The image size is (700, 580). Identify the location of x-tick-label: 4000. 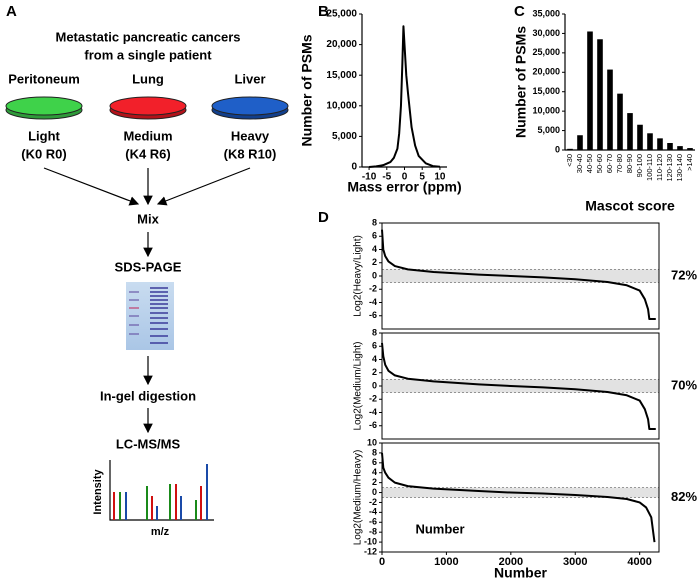
(639, 562).